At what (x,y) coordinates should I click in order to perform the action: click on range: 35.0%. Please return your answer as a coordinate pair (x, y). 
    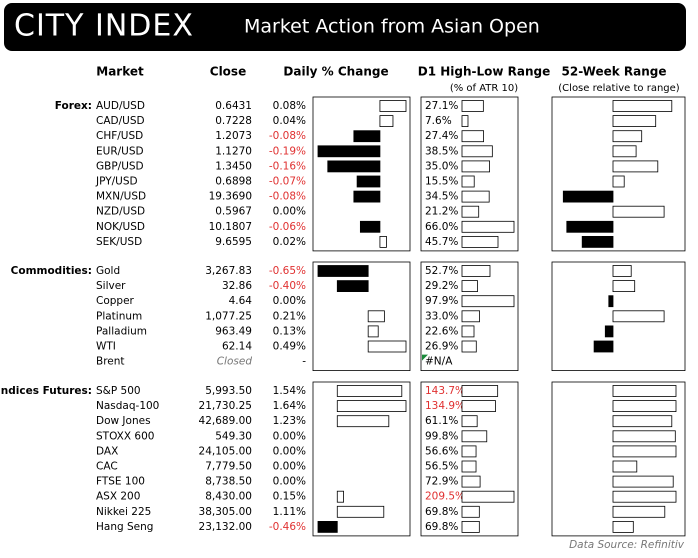
    Looking at the image, I should click on (441, 166).